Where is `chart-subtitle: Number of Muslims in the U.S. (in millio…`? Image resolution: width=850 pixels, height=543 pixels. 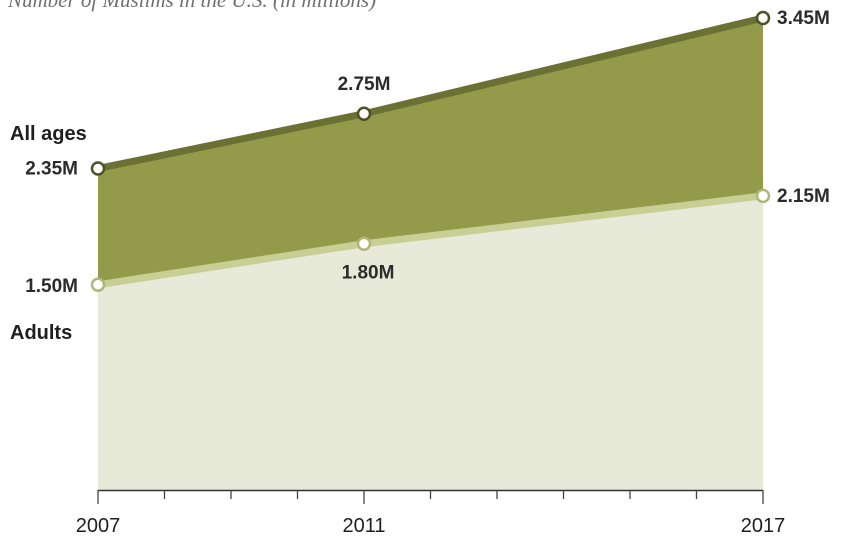 chart-subtitle: Number of Muslims in the U.S. (in millio… is located at coordinates (192, 6).